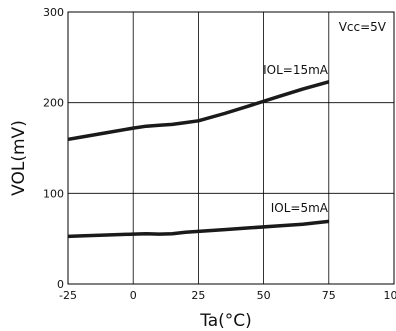 This screenshot has width=396, height=331. I want to click on x-tick-label: 0, so click(133, 295).